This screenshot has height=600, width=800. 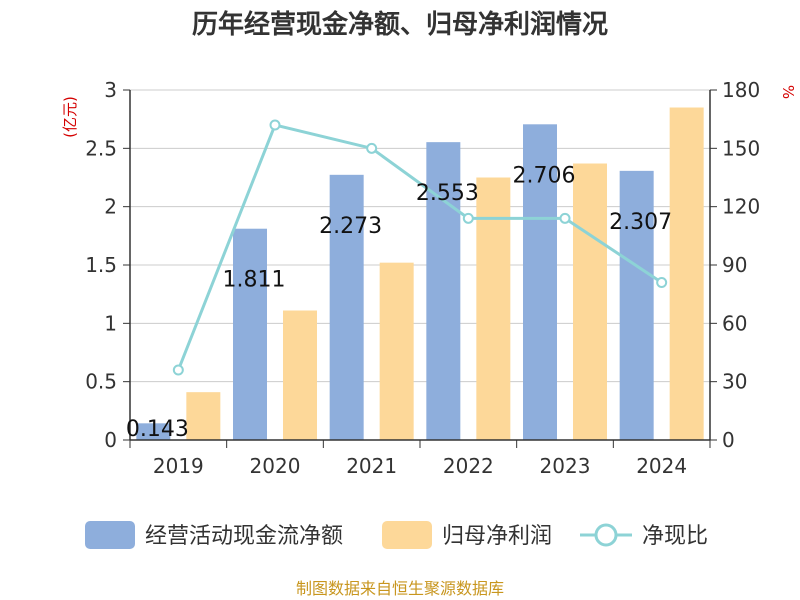 I want to click on data-label-operating-cashflow: 2.273, so click(x=350, y=226).